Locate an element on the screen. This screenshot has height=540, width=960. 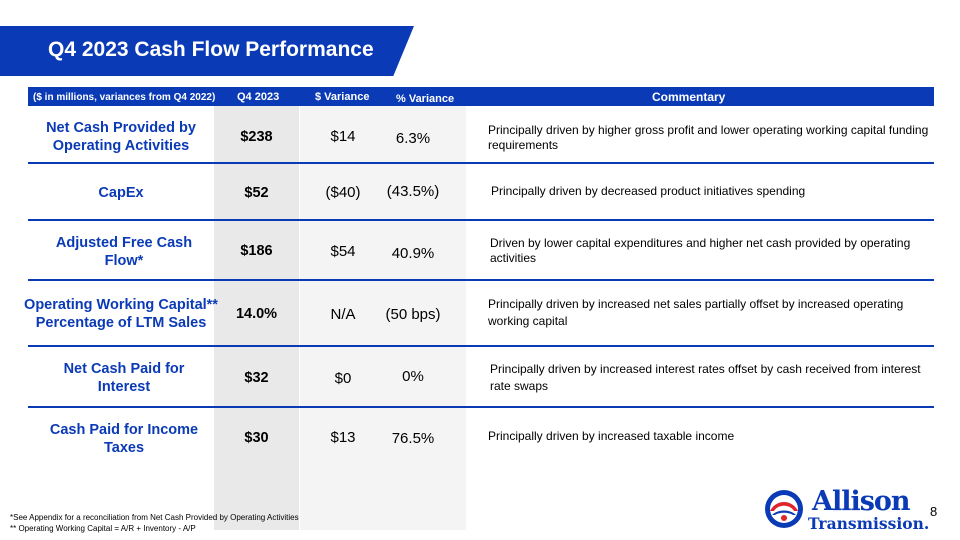
row-3-q4: $186 is located at coordinates (256, 251).